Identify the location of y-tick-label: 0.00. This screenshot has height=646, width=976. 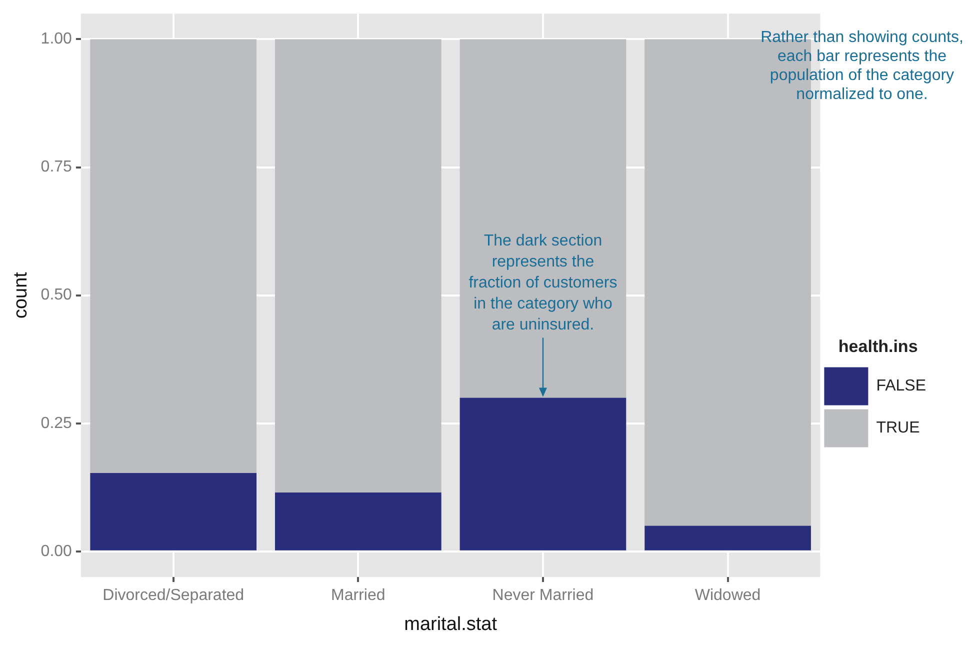
(56, 551).